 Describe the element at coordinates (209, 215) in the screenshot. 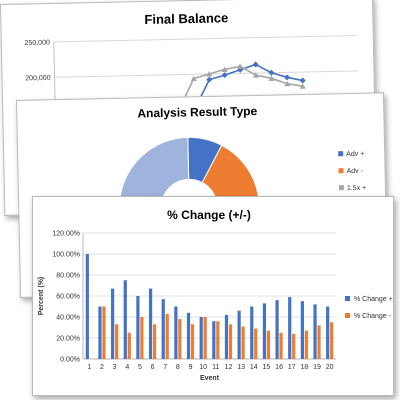

I see `chart-title: % Change (+/-)` at that location.